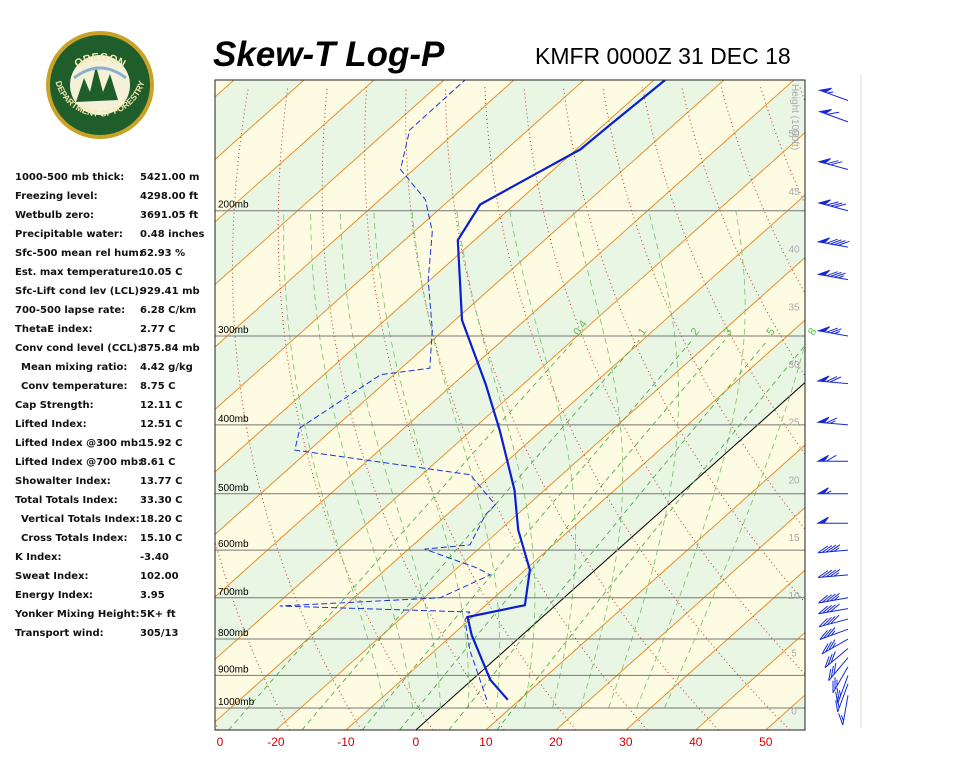 This screenshot has height=768, width=960. What do you see at coordinates (38, 557) in the screenshot?
I see `stat-label: K Index:` at bounding box center [38, 557].